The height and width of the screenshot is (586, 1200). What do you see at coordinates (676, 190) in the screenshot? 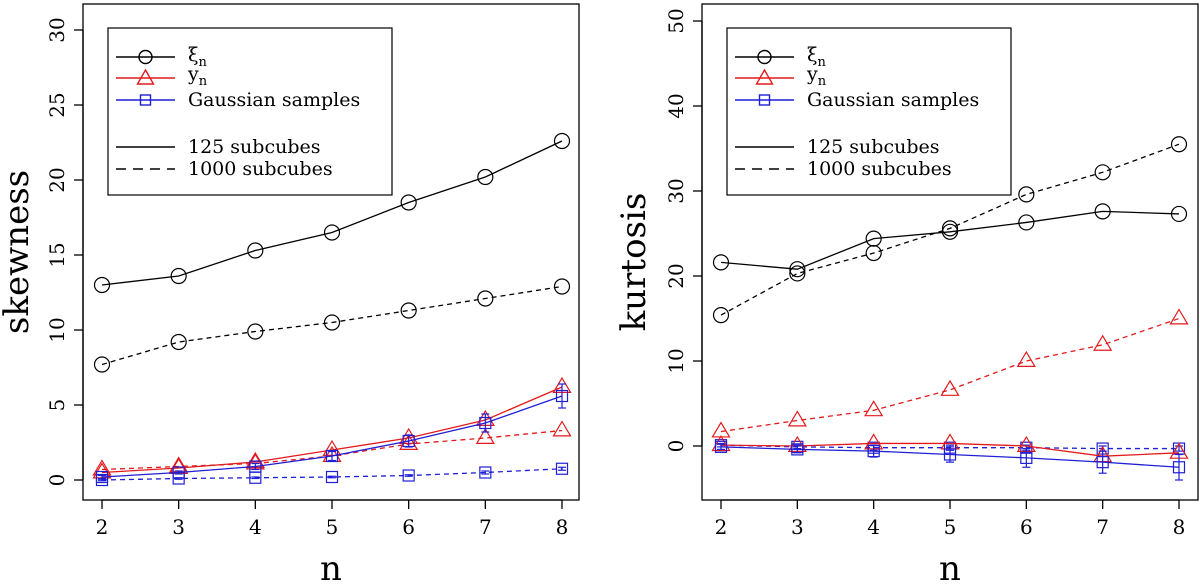
I see `y-tick-label: 30` at bounding box center [676, 190].